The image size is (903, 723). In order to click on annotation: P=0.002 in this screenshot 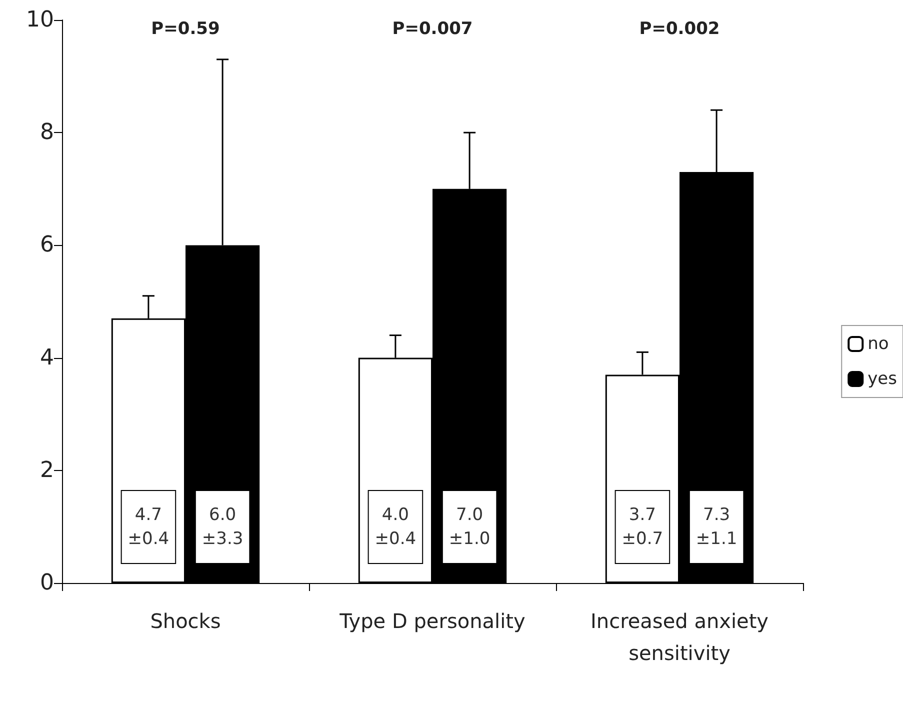, I will do `click(679, 29)`.